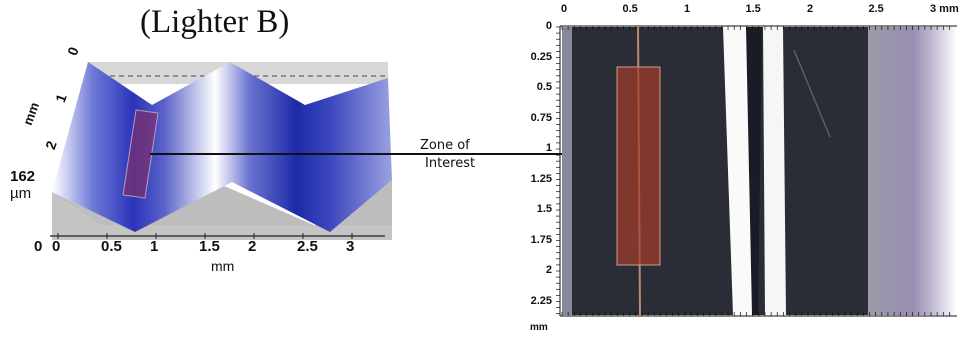 The height and width of the screenshot is (339, 965). What do you see at coordinates (638, 166) in the screenshot?
I see `roi-rectangle-2d` at bounding box center [638, 166].